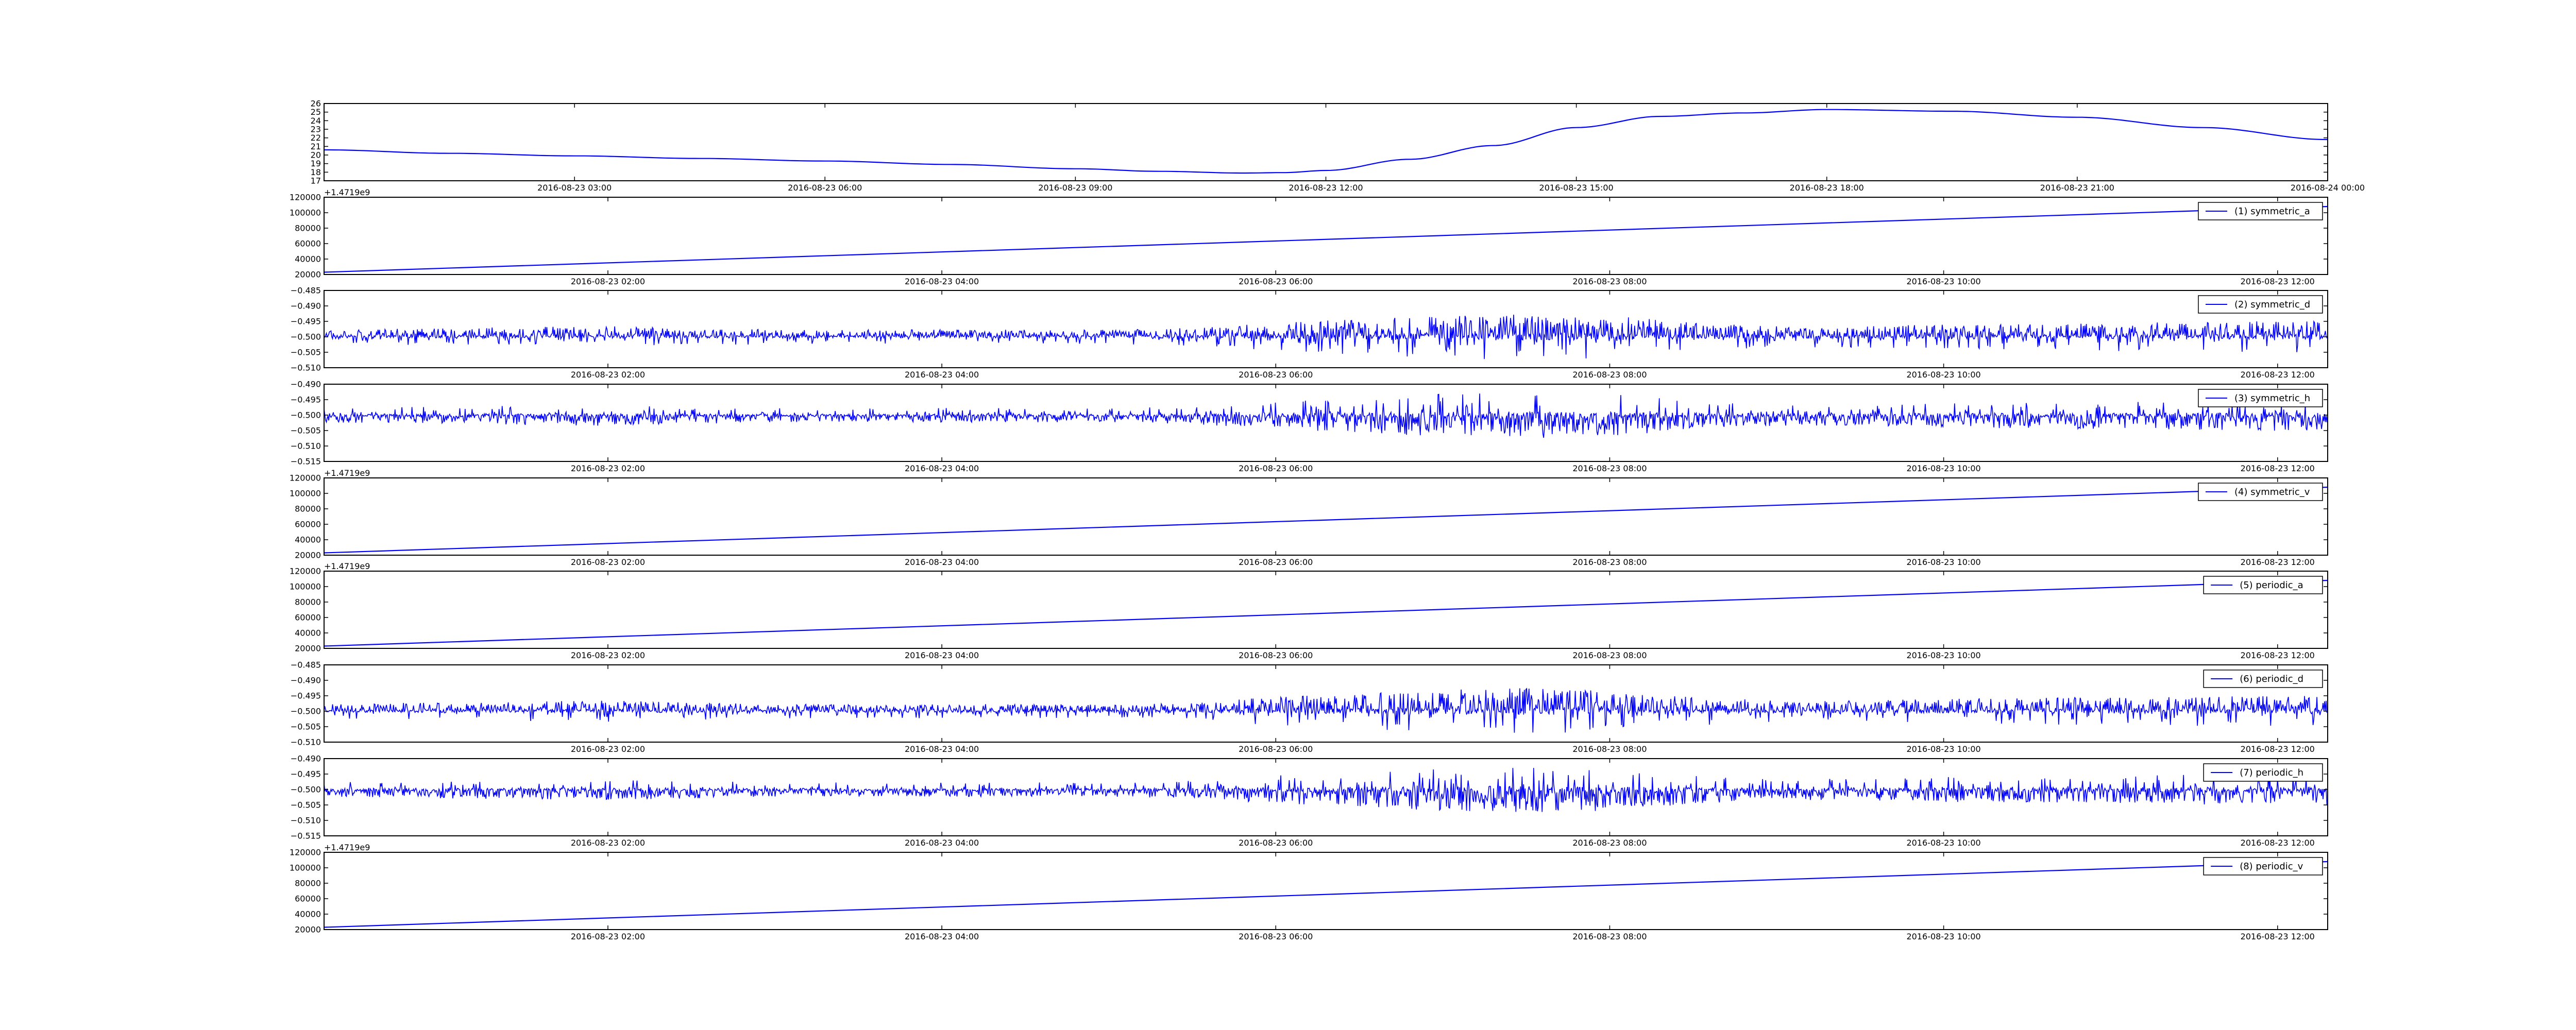  Describe the element at coordinates (316, 121) in the screenshot. I see `y-tick-label: 24` at that location.